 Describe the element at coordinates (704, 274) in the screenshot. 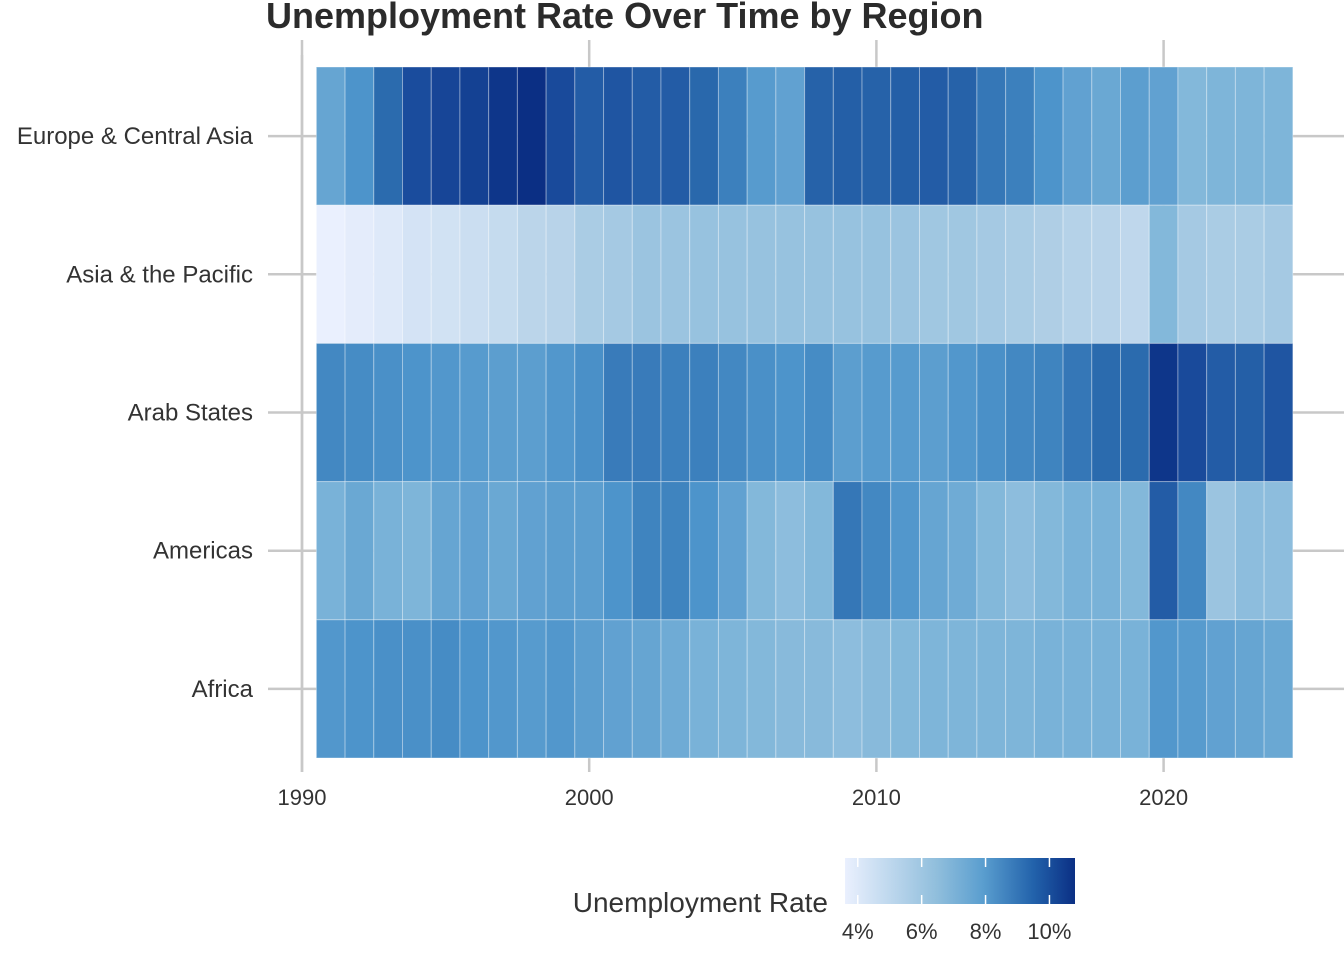

I see `heatmap-cell-asia-and-the-pacific-2004` at that location.